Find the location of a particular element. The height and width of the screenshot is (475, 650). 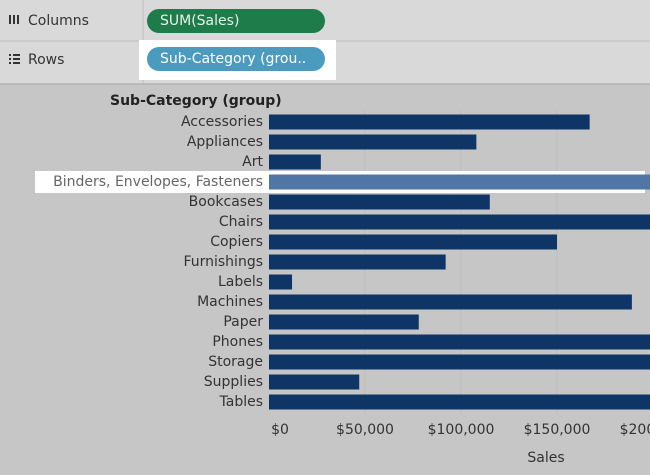

pill-label: SUM(Sales) is located at coordinates (199, 21).